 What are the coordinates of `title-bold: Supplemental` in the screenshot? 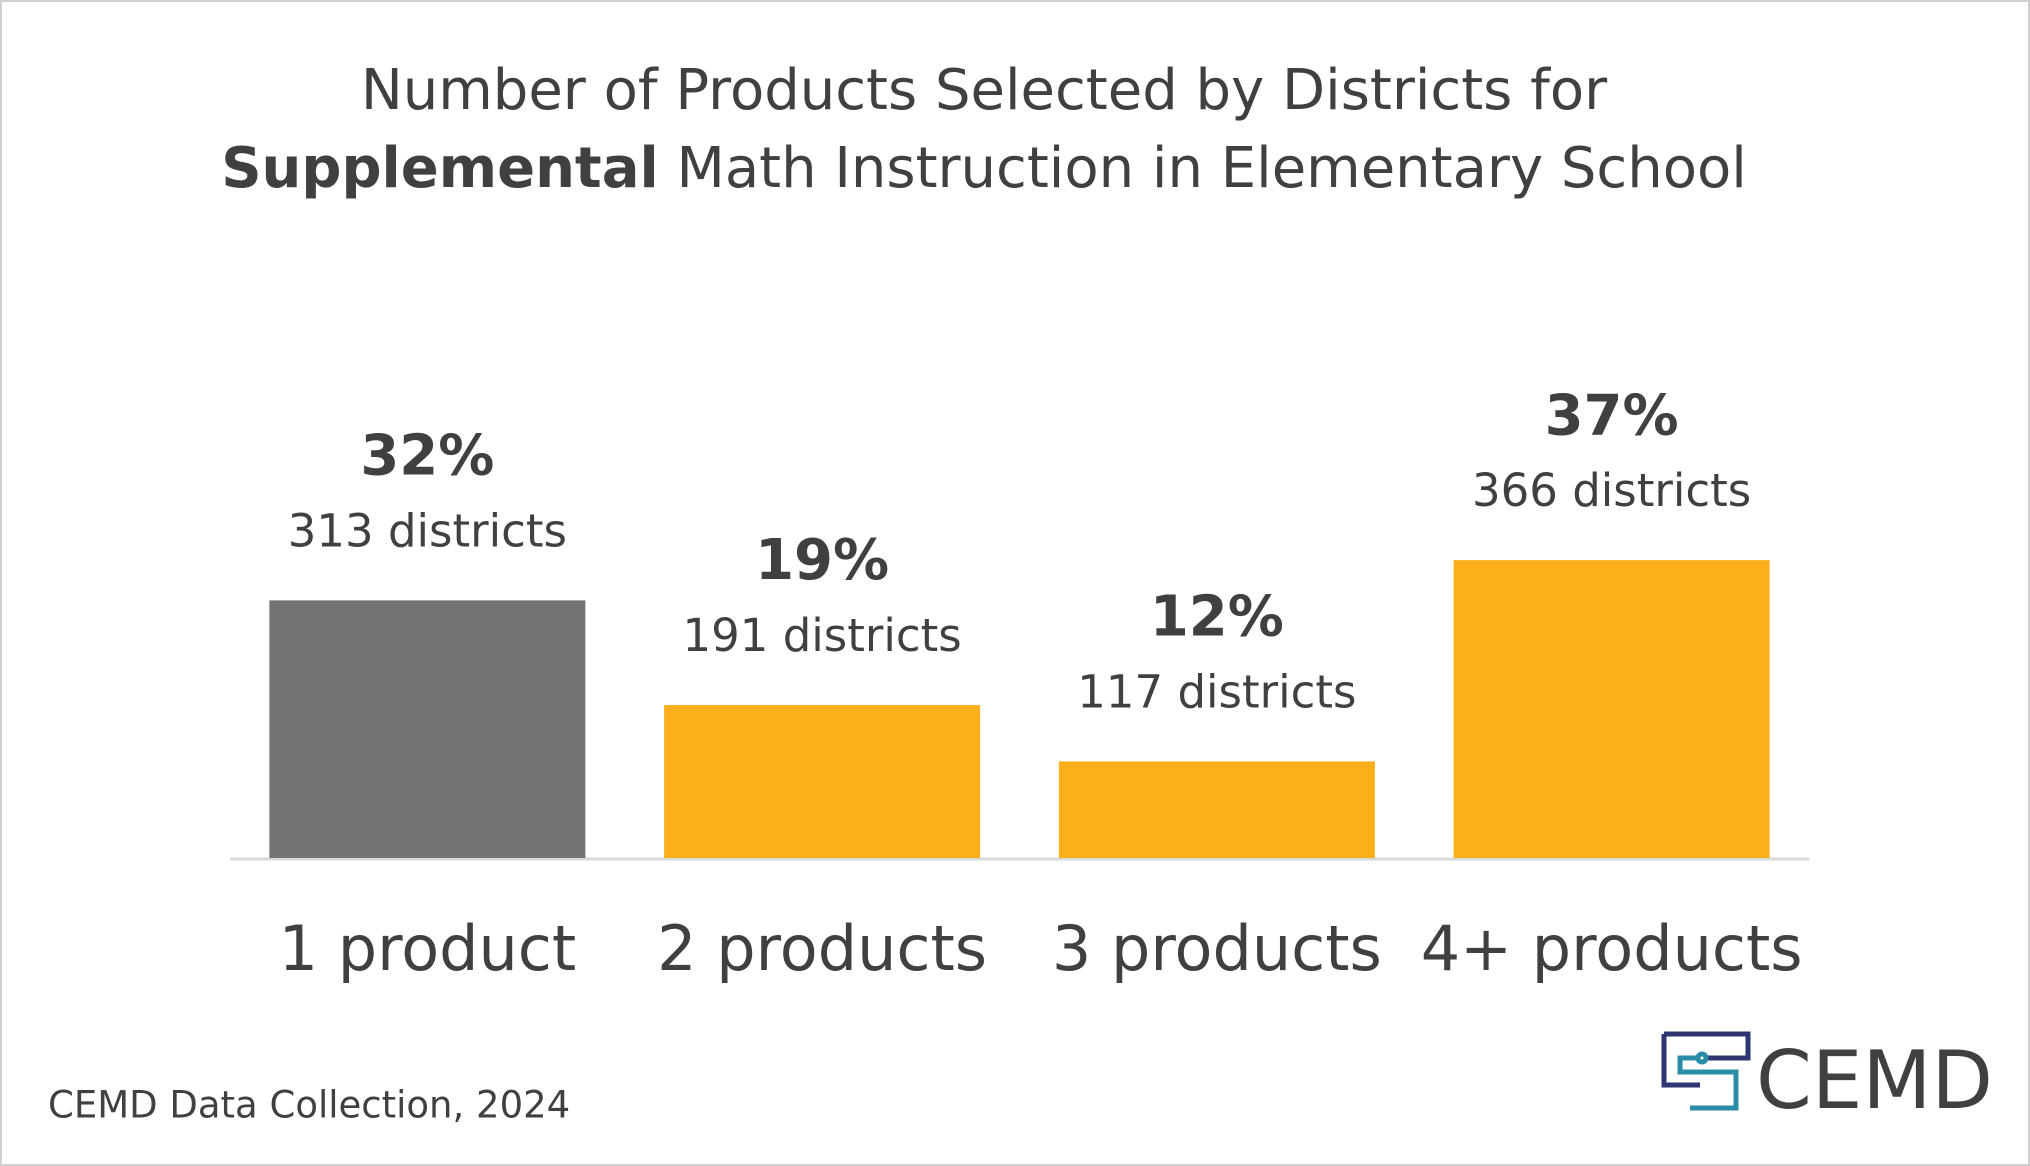 It's located at (440, 168).